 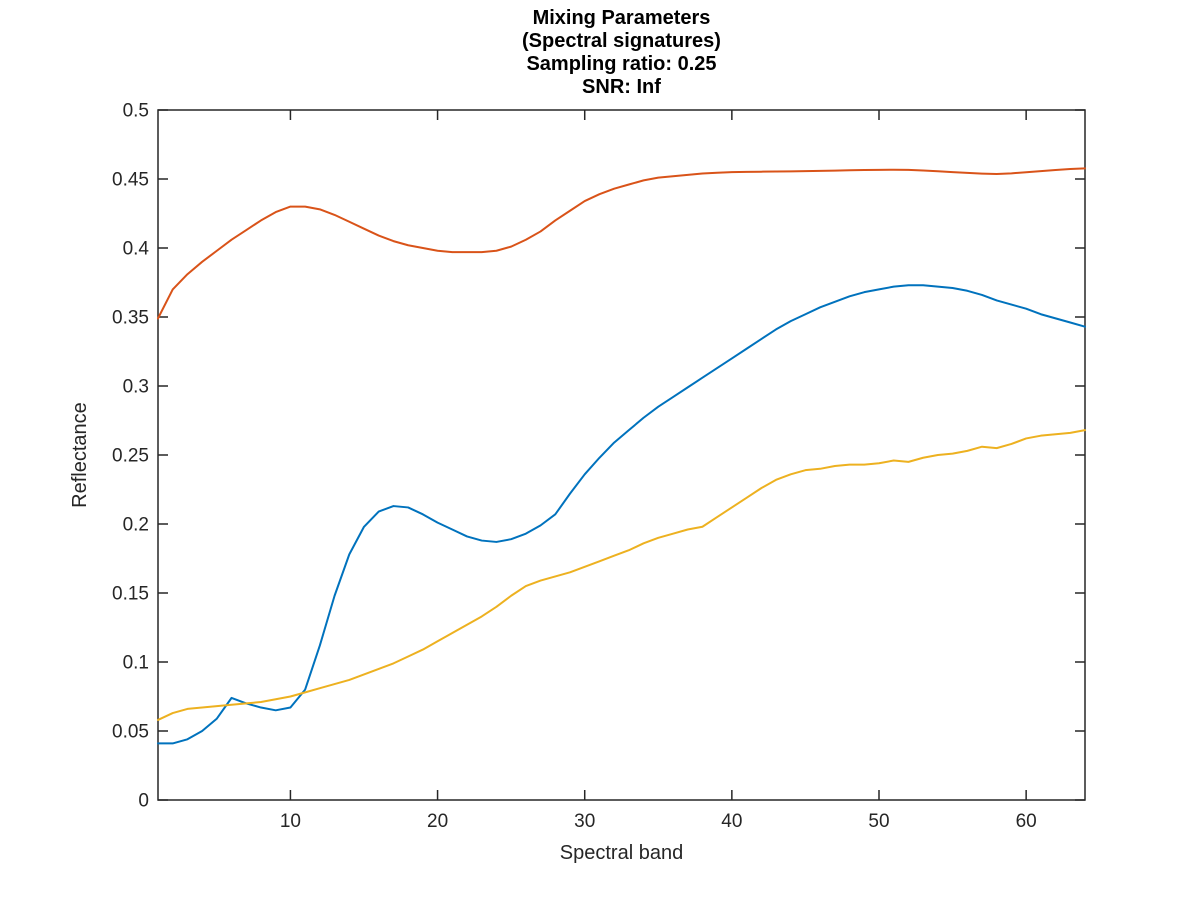 What do you see at coordinates (130, 594) in the screenshot?
I see `y-tick-label: 0.15` at bounding box center [130, 594].